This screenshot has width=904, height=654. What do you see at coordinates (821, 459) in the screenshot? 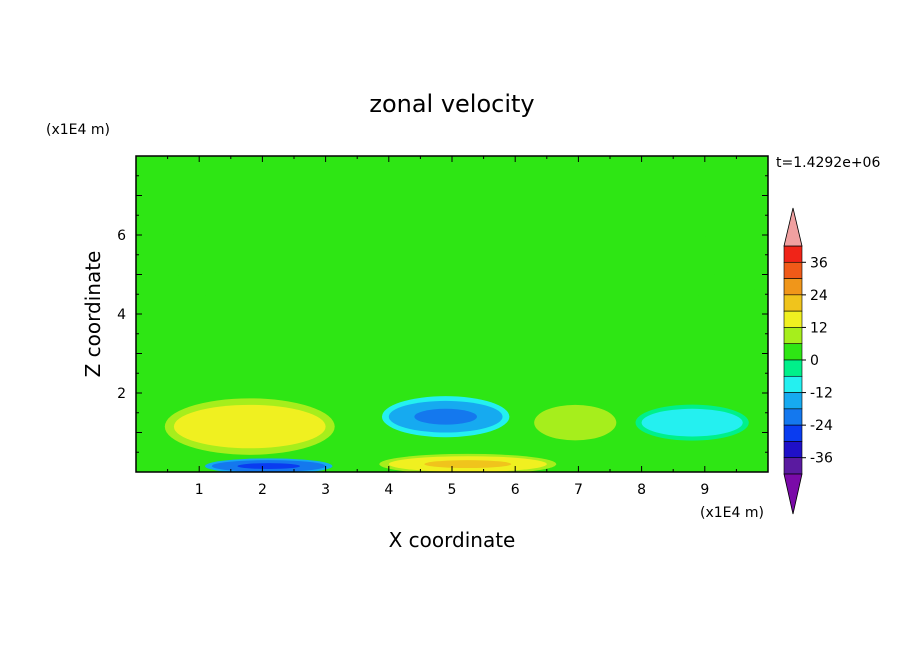
I see `colorbar-tick-label: -36` at bounding box center [821, 459].